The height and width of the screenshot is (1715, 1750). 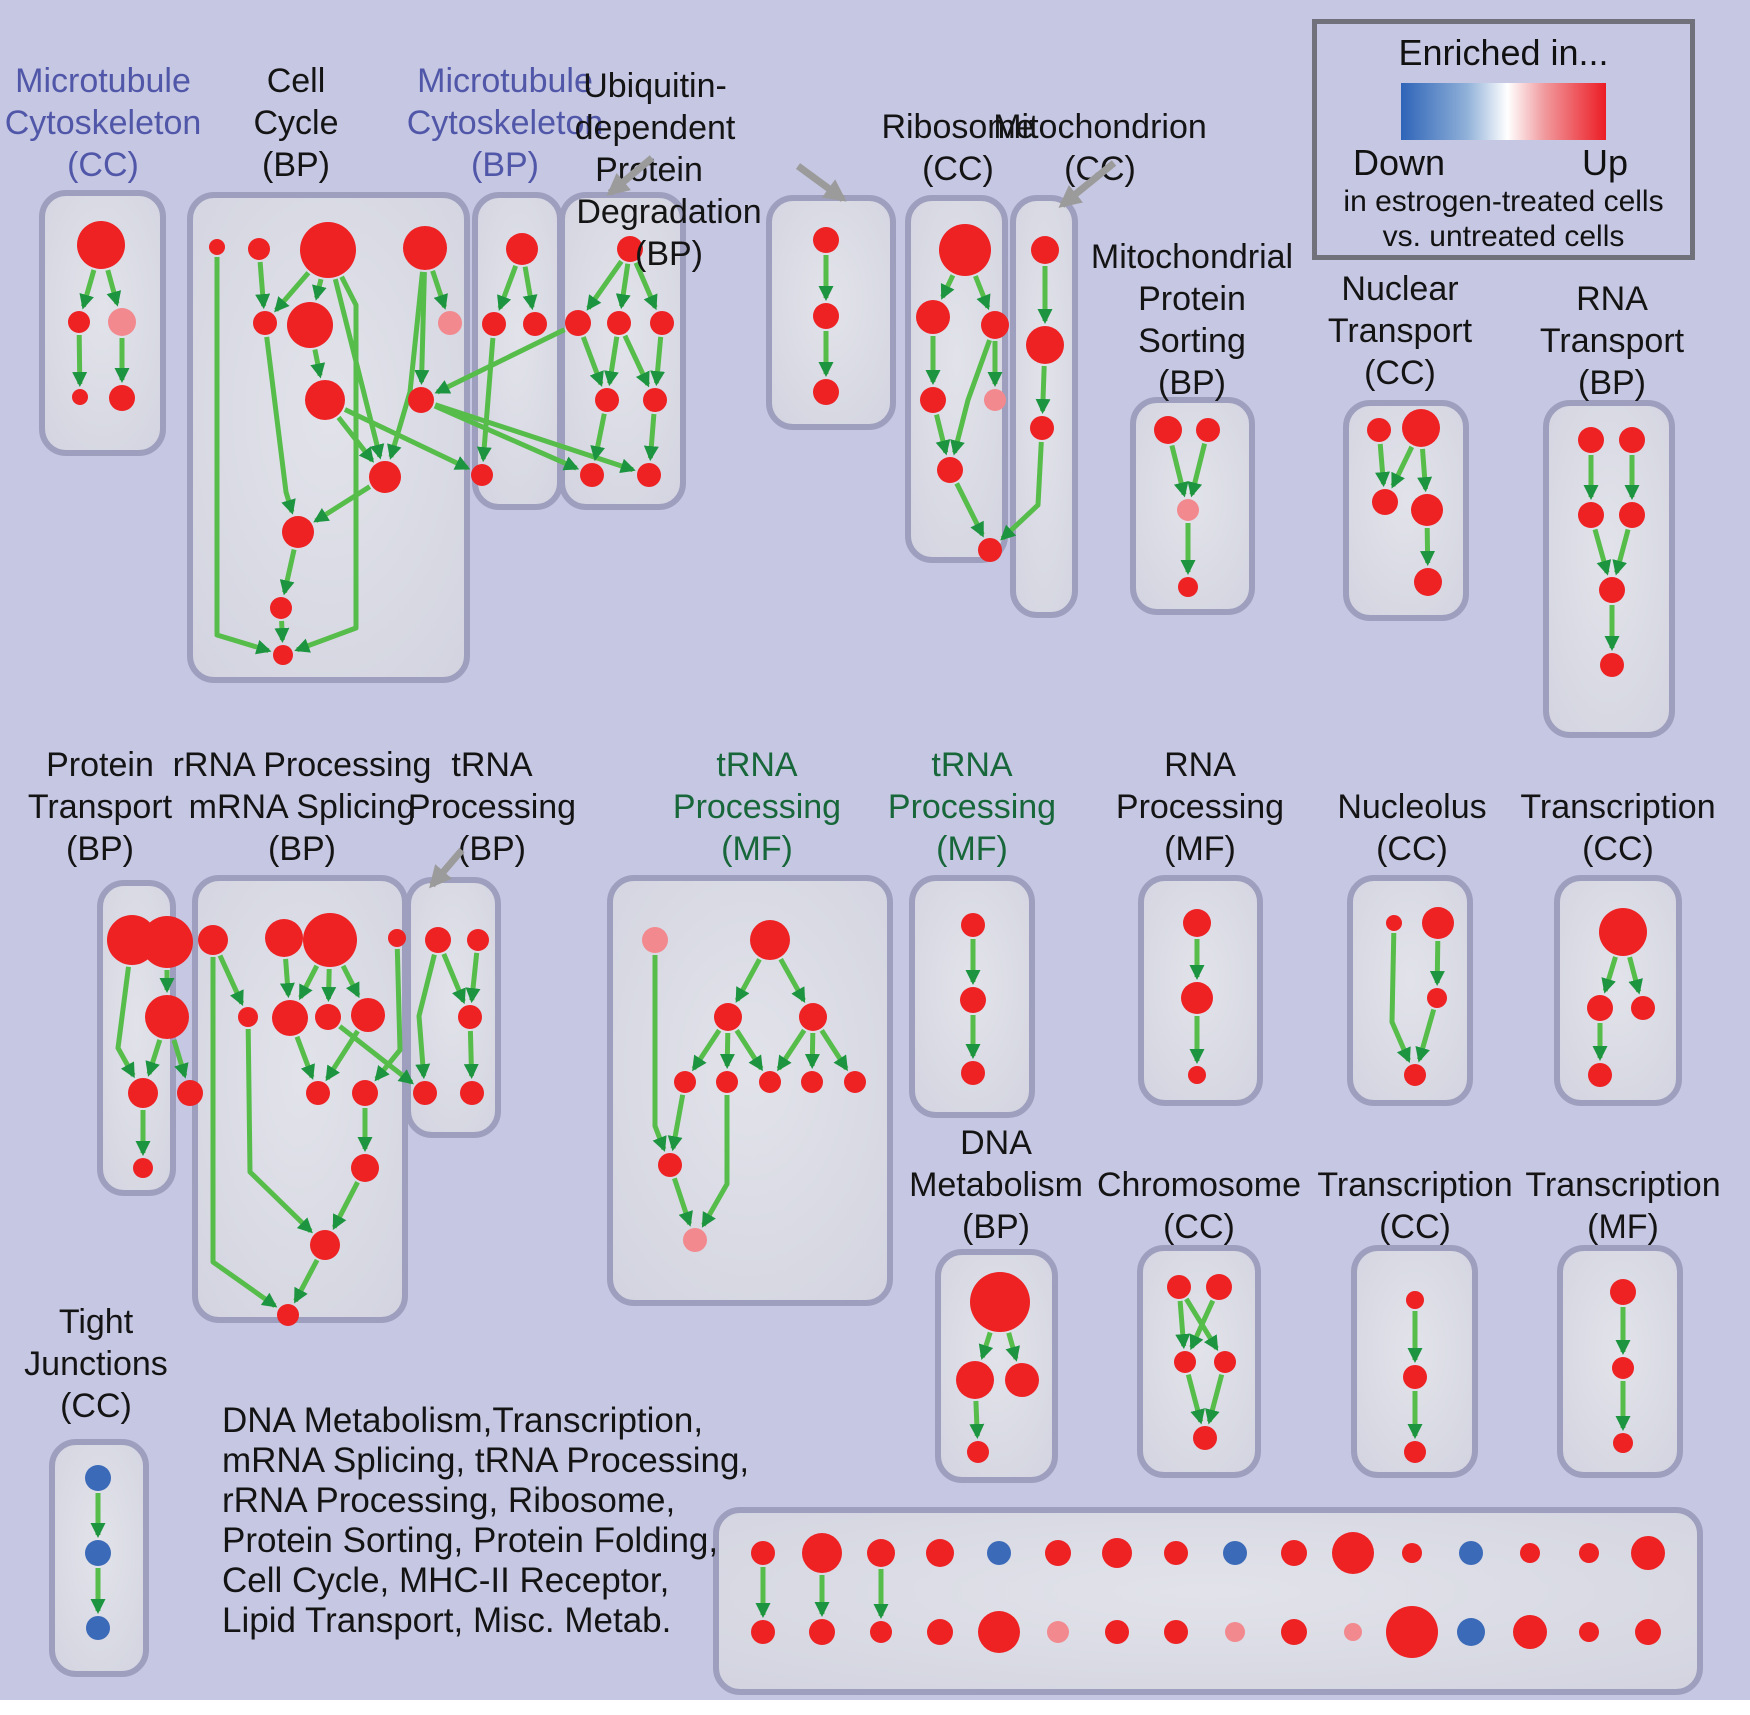 I want to click on go-term-node-rna_tr, so click(x=1612, y=665).